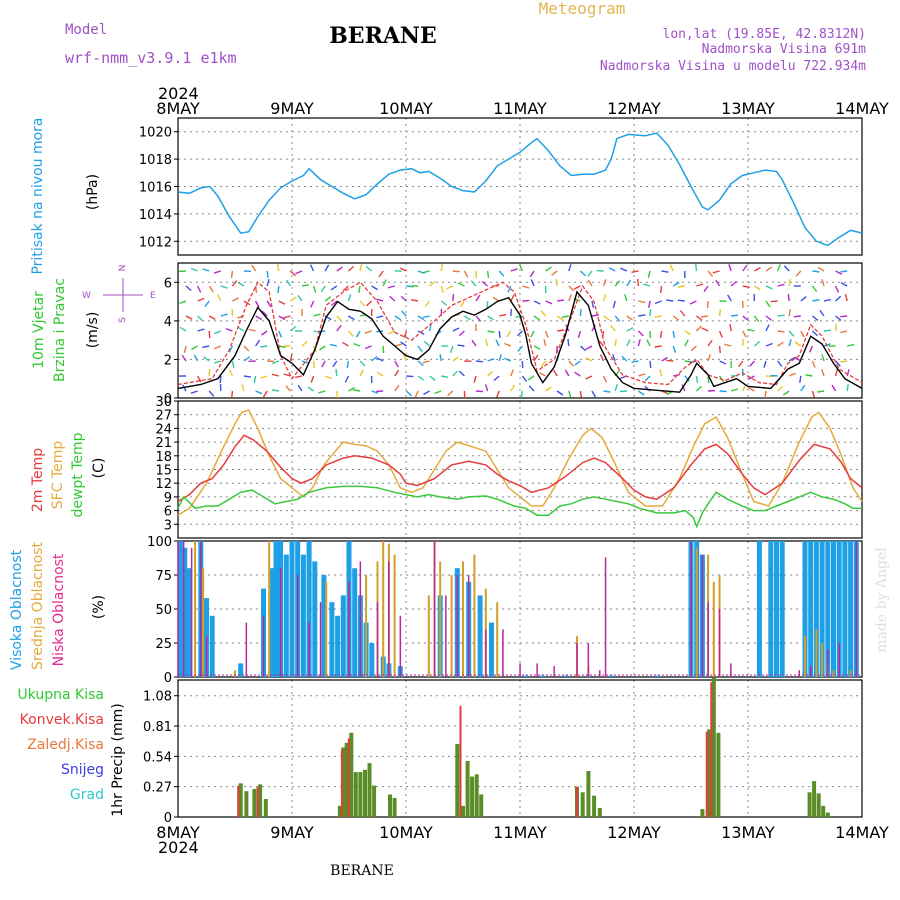 This screenshot has height=900, width=900. I want to click on pressure-panel: 1012 1014 1016 1018 1020, so click(501, 186).